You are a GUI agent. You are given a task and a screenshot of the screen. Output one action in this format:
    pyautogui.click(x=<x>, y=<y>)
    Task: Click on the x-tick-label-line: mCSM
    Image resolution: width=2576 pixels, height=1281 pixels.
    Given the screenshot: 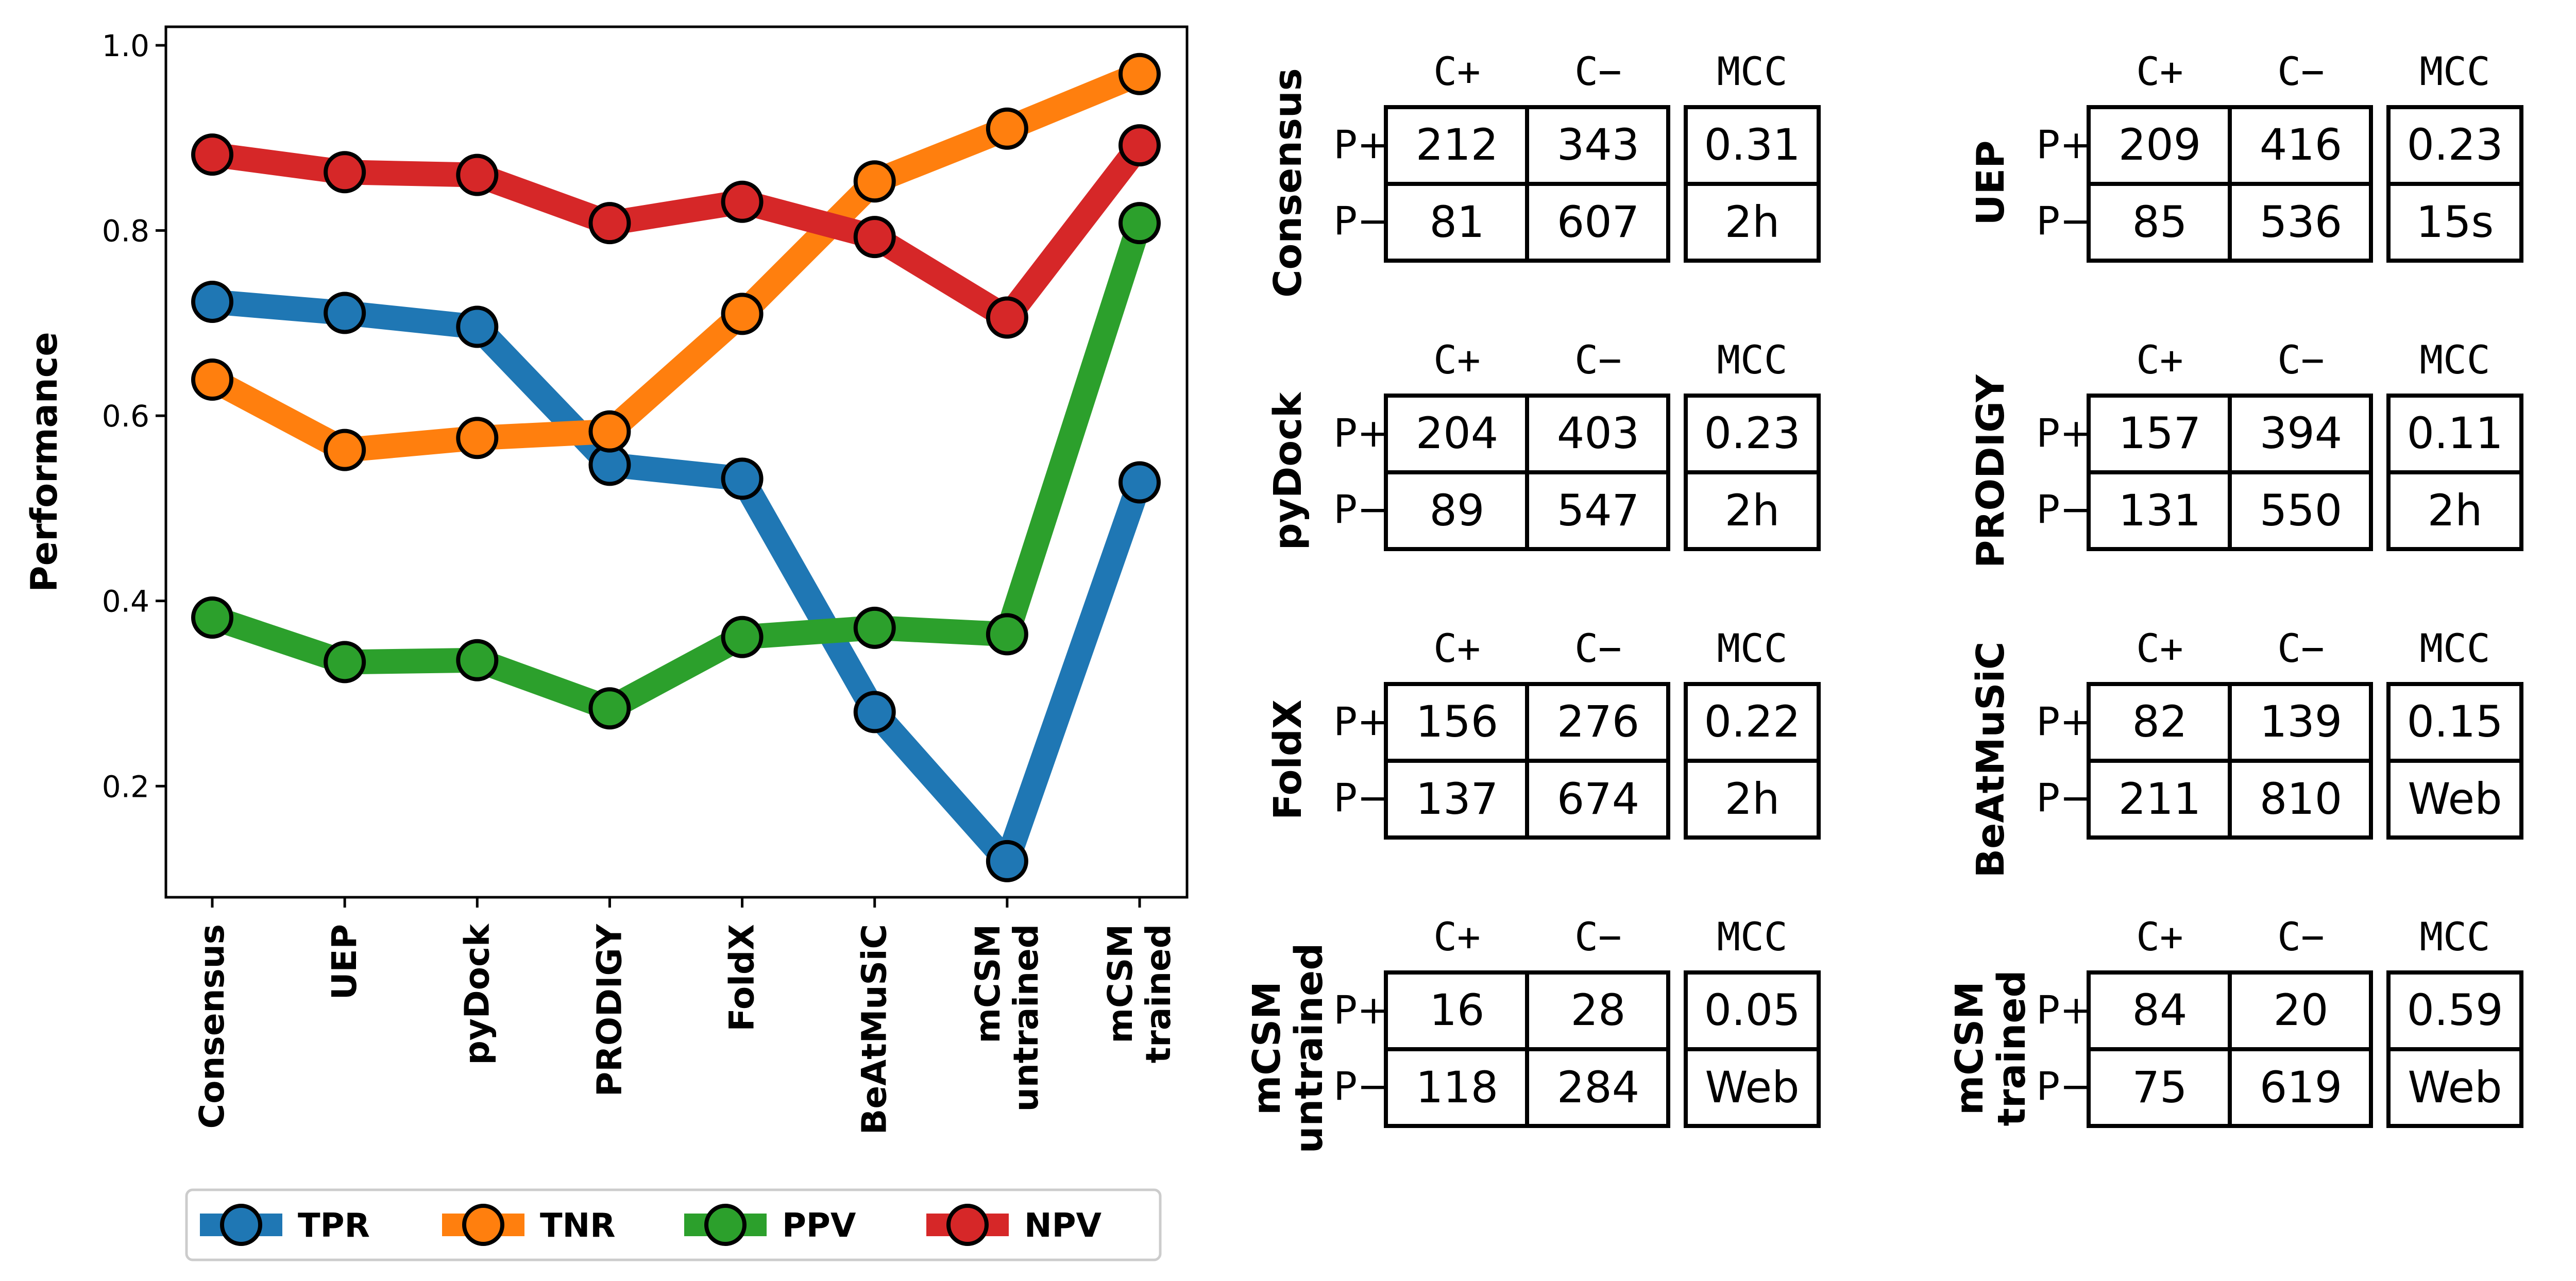 What is the action you would take?
    pyautogui.click(x=1120, y=984)
    